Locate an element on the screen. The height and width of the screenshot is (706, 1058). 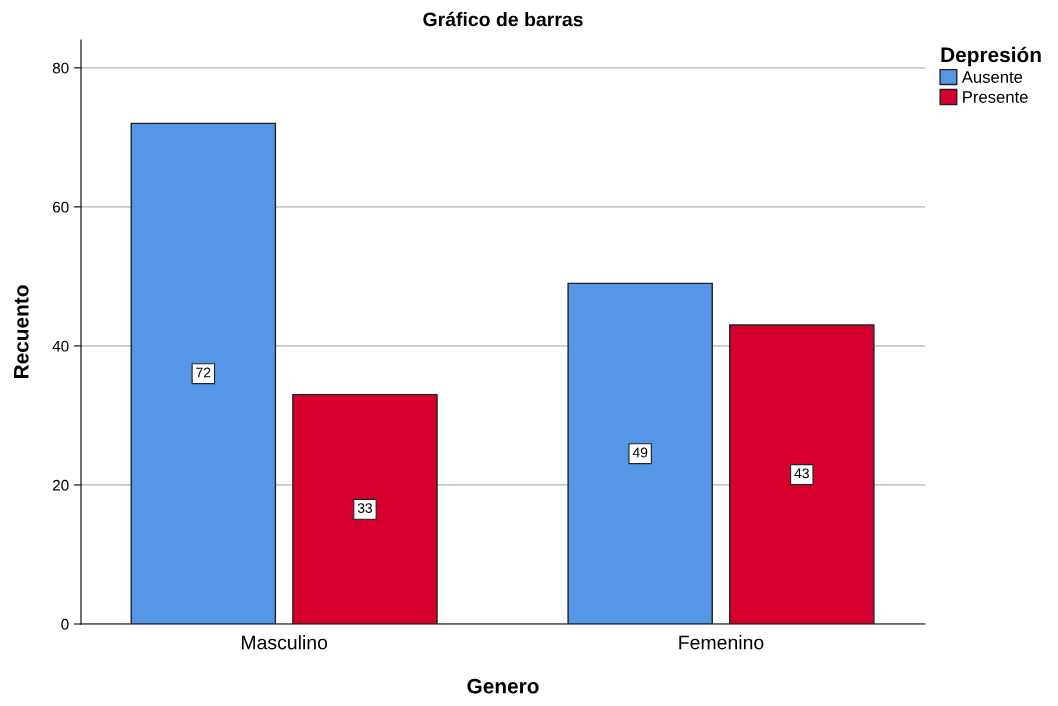
data-label: 72 is located at coordinates (203, 372).